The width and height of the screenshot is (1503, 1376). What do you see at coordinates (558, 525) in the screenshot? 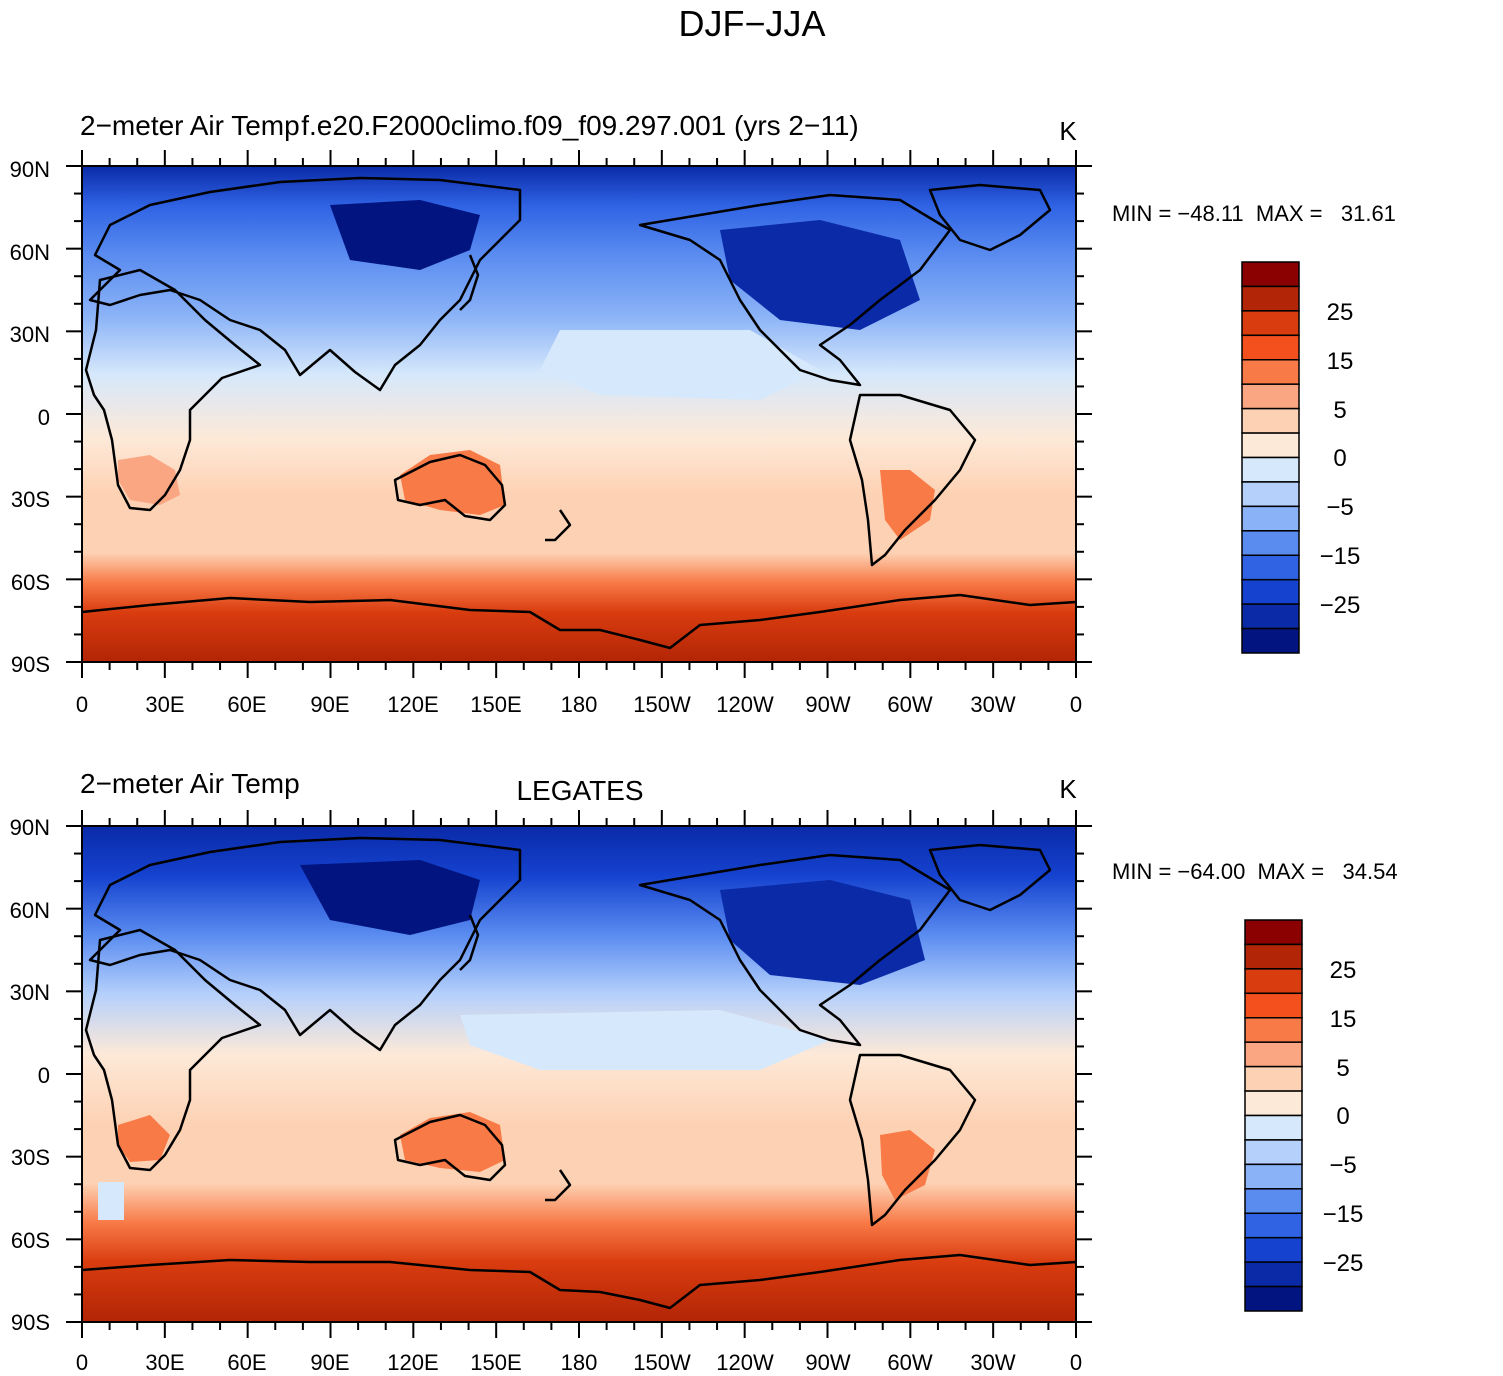
I see `coast-new-zealand` at bounding box center [558, 525].